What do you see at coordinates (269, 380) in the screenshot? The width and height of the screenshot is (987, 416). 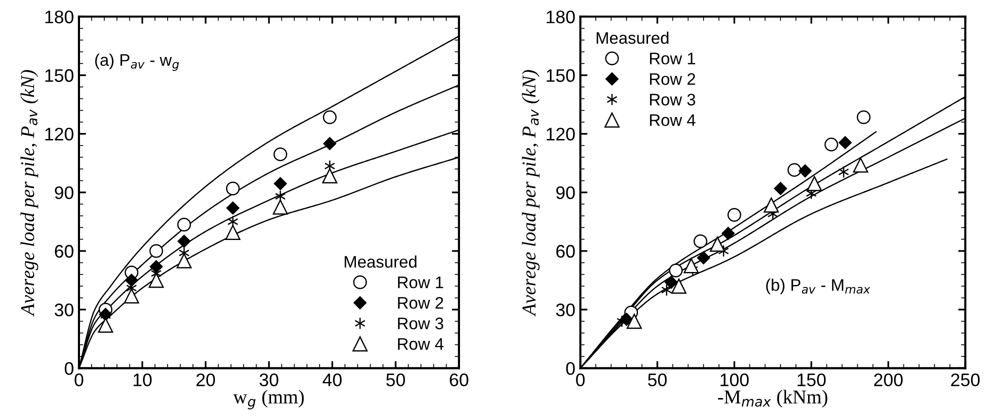 I see `x-tick-label: 30` at bounding box center [269, 380].